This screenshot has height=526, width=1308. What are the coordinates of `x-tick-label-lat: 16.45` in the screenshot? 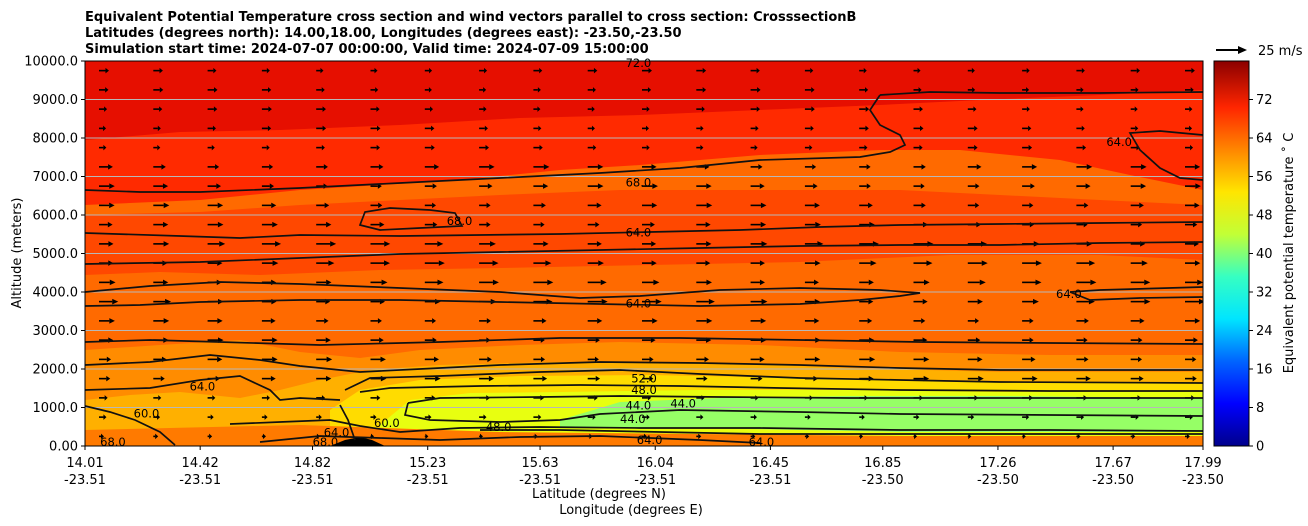 It's located at (770, 463).